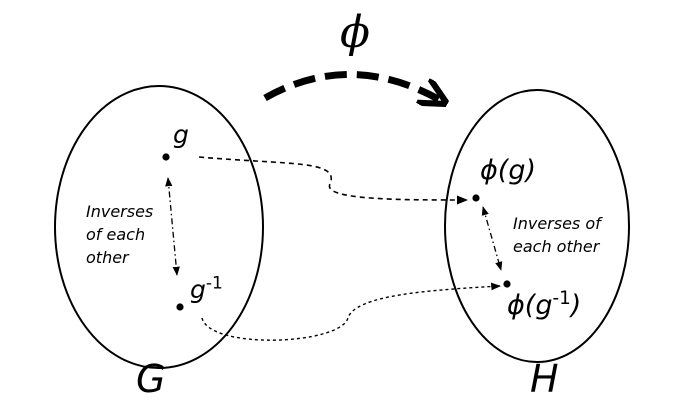  What do you see at coordinates (557, 223) in the screenshot?
I see `inverse-note-h-line: Inverses of` at bounding box center [557, 223].